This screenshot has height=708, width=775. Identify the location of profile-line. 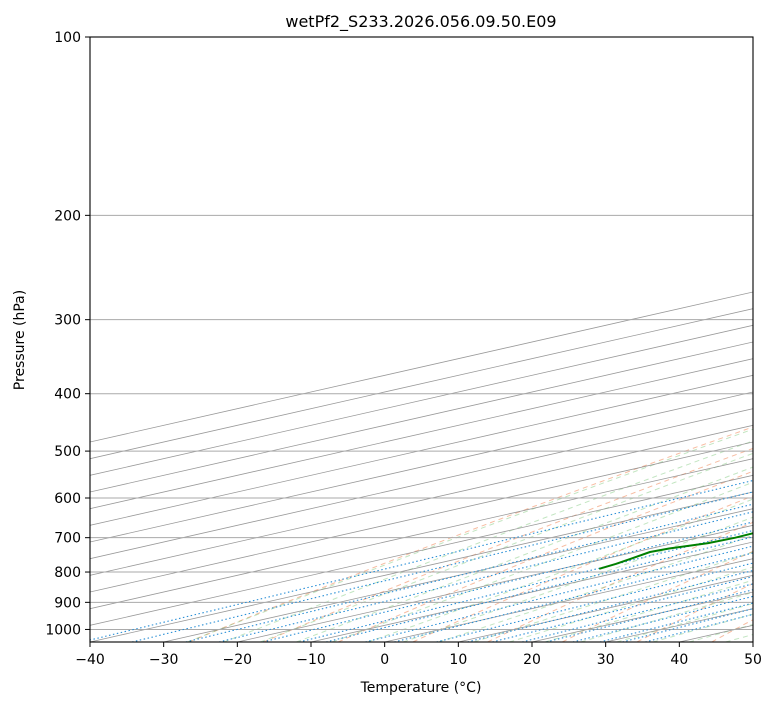
(675, 551).